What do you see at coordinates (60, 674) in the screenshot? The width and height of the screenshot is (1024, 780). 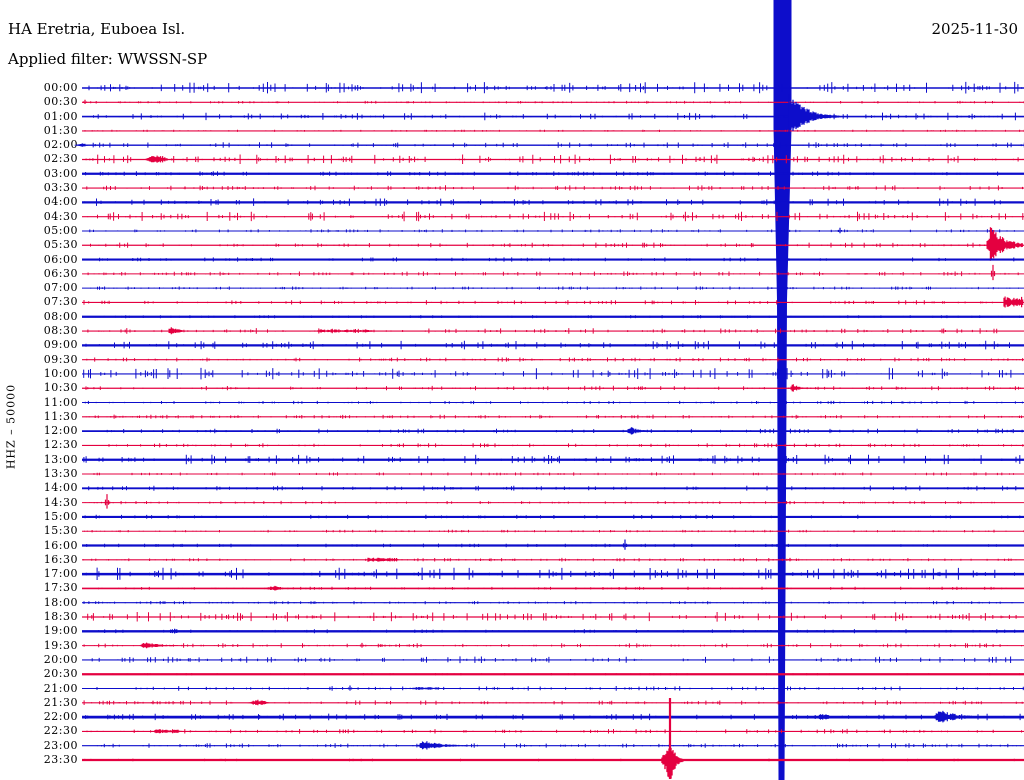 I see `time-label: 20:30` at bounding box center [60, 674].